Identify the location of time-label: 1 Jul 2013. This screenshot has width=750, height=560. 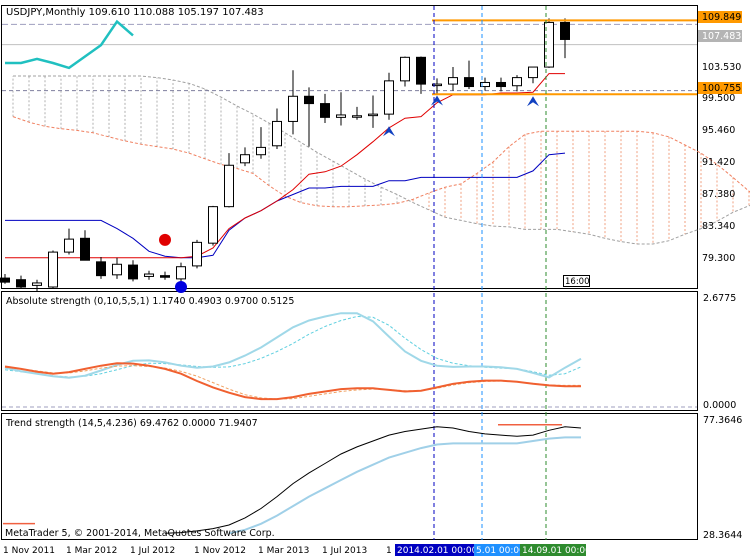
(344, 551).